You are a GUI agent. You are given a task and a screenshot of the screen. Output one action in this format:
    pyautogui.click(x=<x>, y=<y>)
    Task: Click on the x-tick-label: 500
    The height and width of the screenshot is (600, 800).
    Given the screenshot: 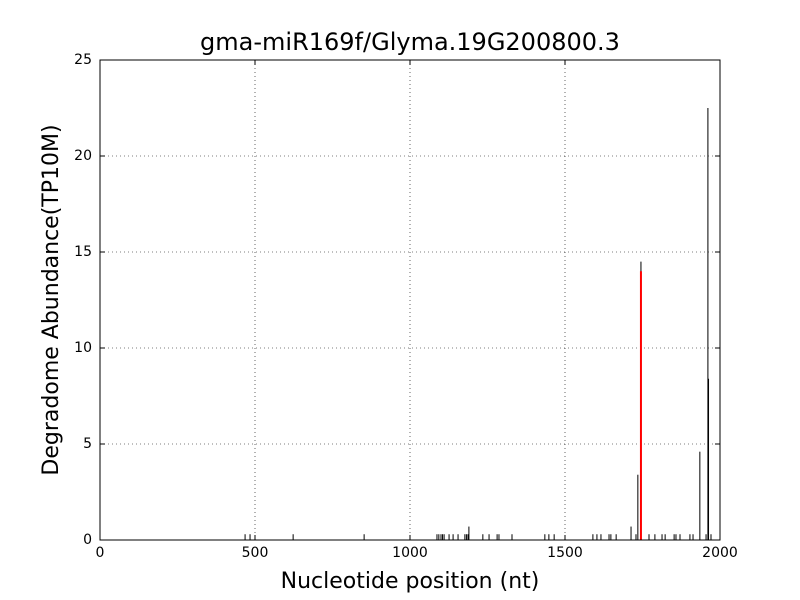 What is the action you would take?
    pyautogui.click(x=255, y=553)
    